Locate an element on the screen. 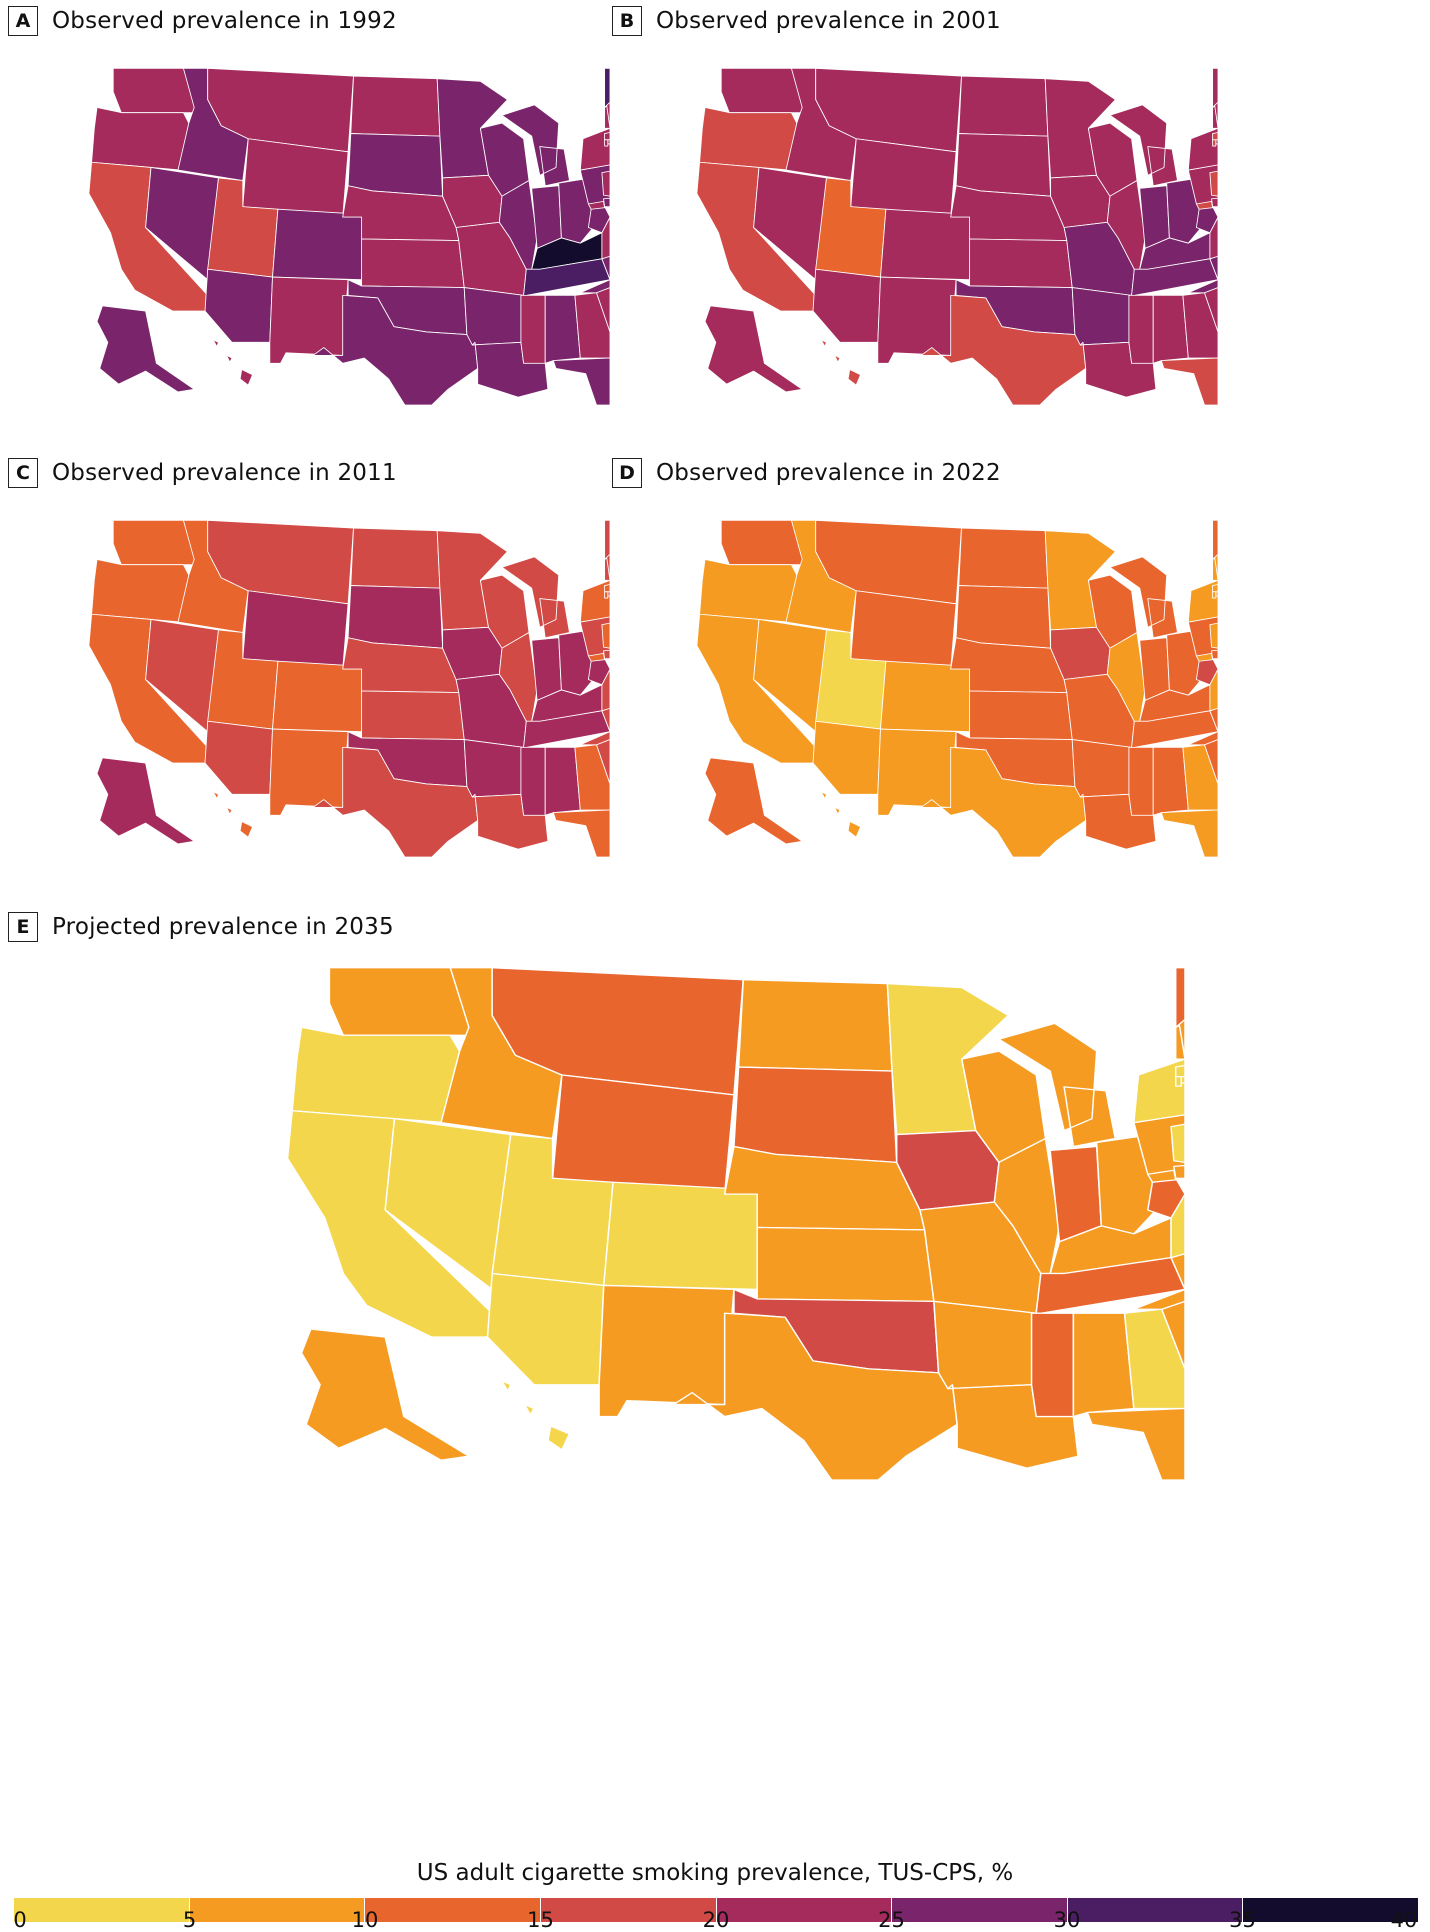  panel-e-header: E Projected prevalence in 2035 is located at coordinates (201, 927).